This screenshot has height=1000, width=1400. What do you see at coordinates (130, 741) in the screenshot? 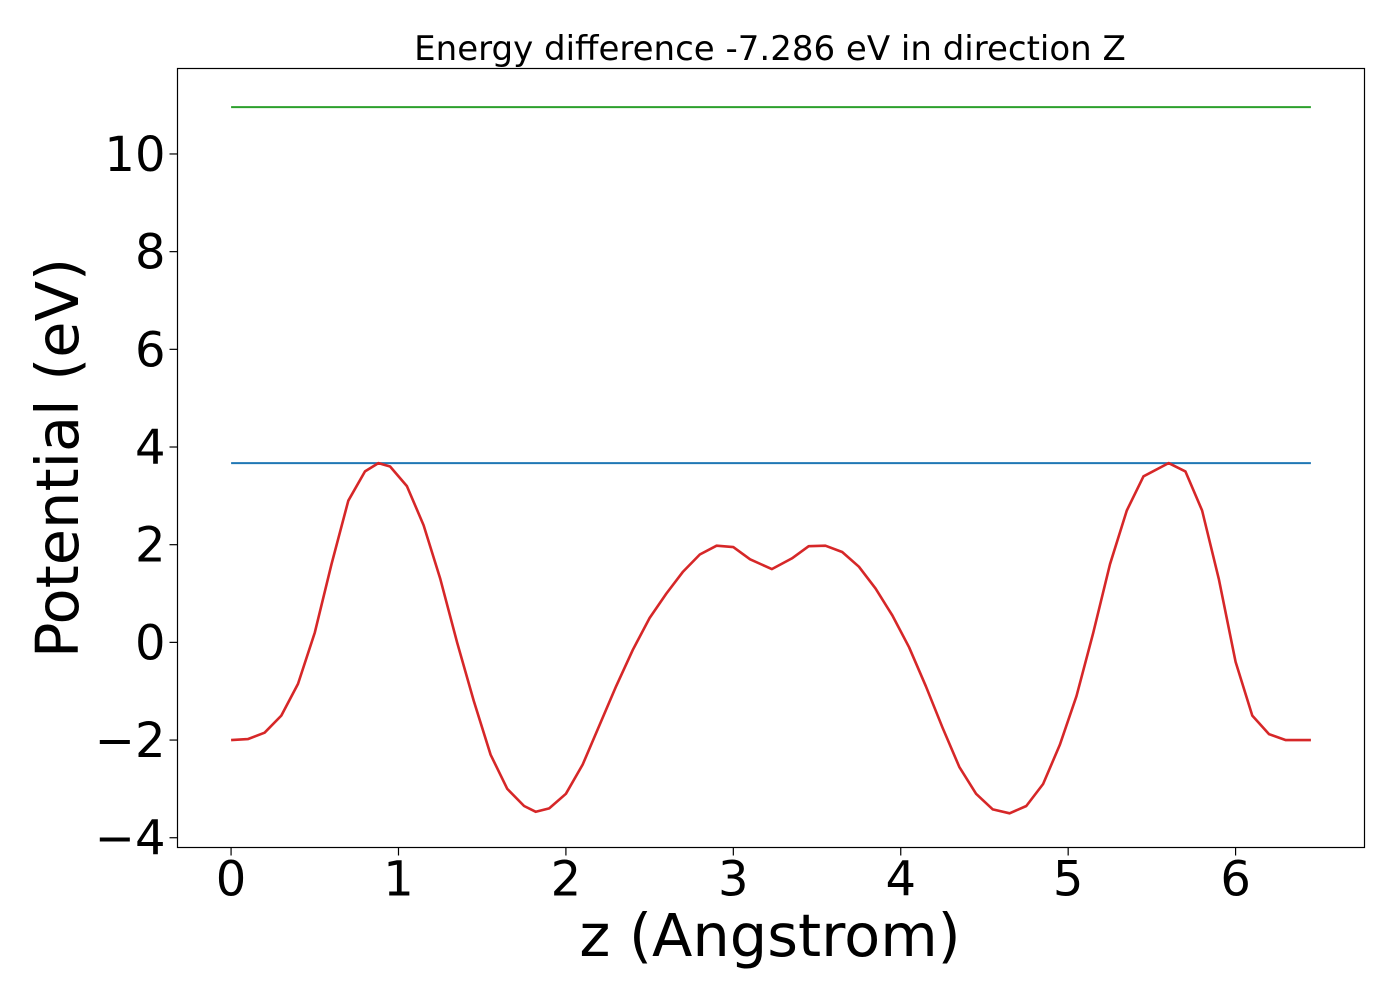
I see `y-tick-label: −2` at bounding box center [130, 741].